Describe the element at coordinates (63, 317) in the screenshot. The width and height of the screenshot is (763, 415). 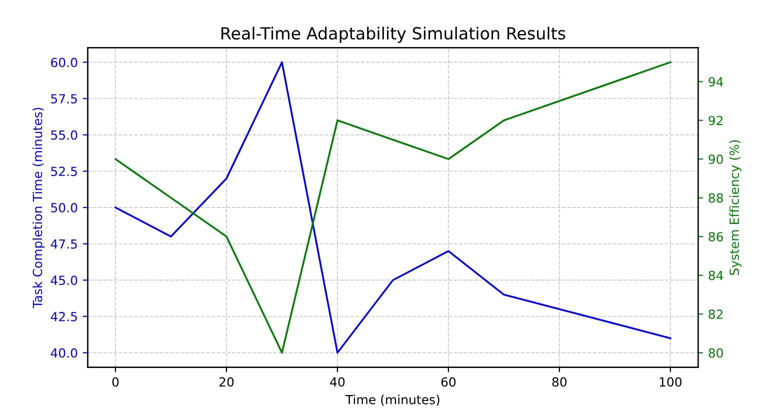
I see `y-tick-label: 42.5` at that location.